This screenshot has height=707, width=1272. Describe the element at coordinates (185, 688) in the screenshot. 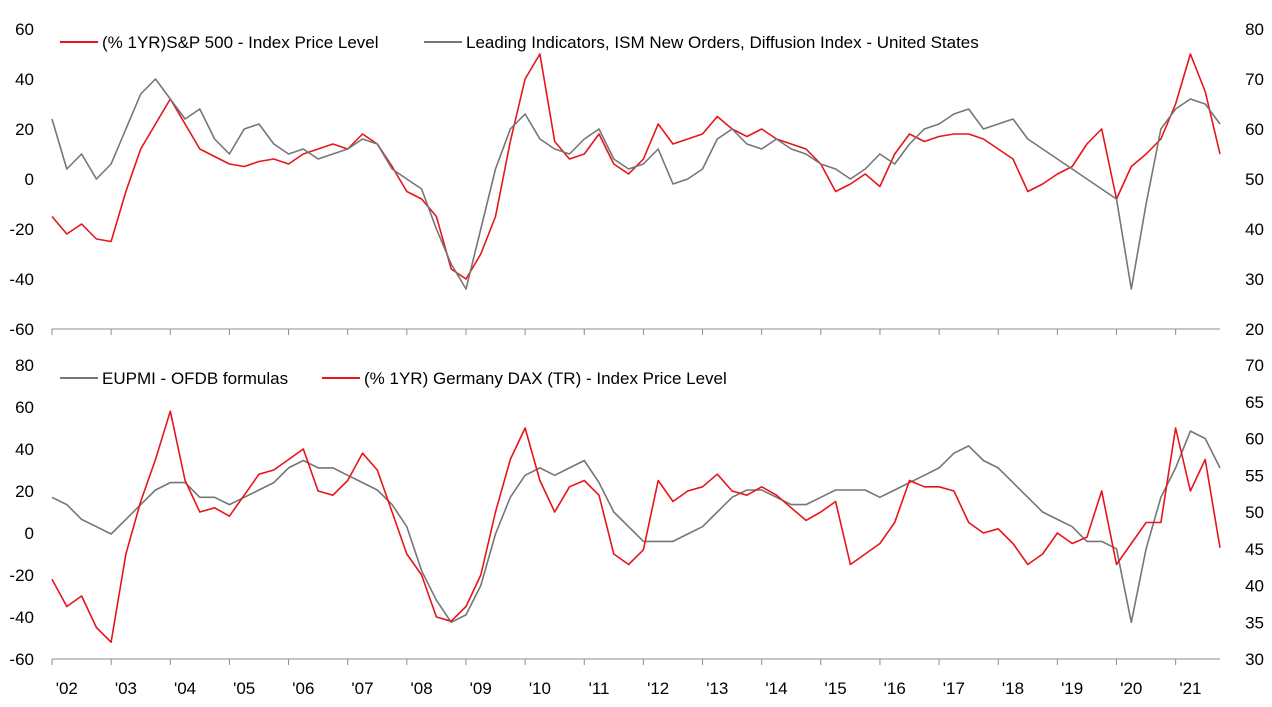

I see `x-tick-label: '04` at that location.